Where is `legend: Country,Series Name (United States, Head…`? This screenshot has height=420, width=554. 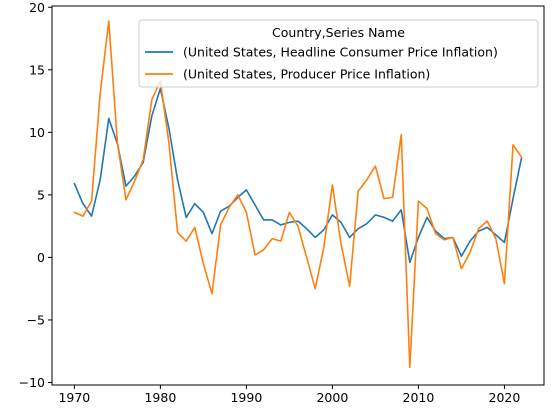
legend: Country,Series Name (United States, Head… is located at coordinates (338, 53).